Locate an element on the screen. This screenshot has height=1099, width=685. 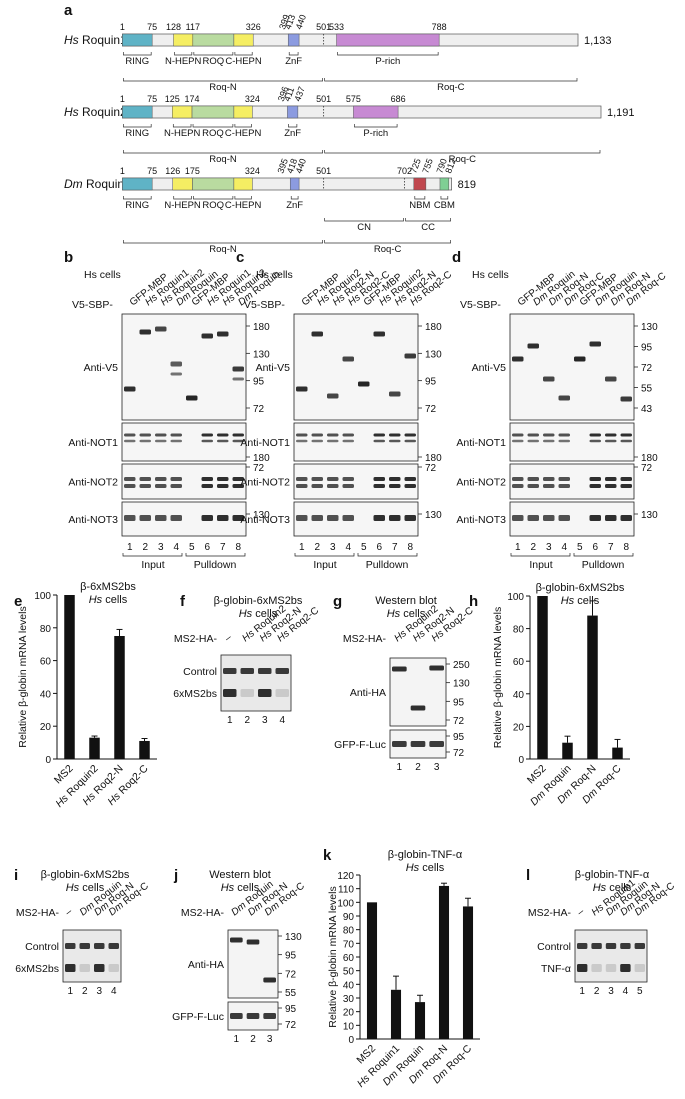
y-tick-label: 20 is located at coordinates (349, 1013).